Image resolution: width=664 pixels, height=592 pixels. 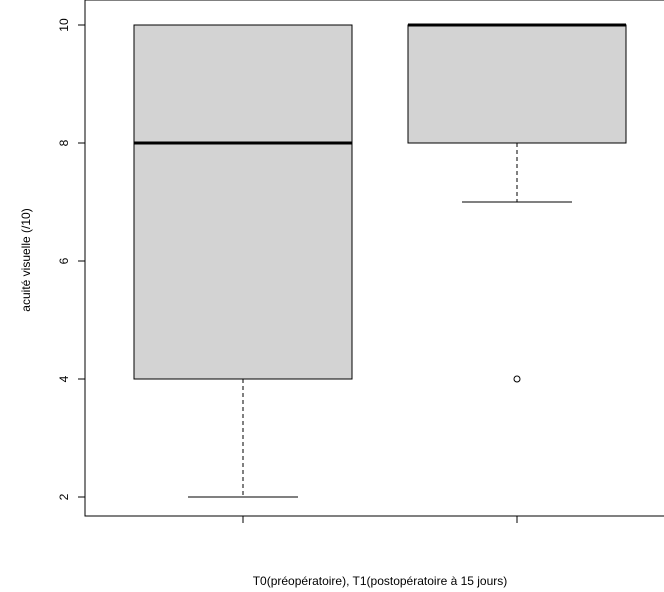 What do you see at coordinates (64, 25) in the screenshot?
I see `y-tick-label: 10` at bounding box center [64, 25].